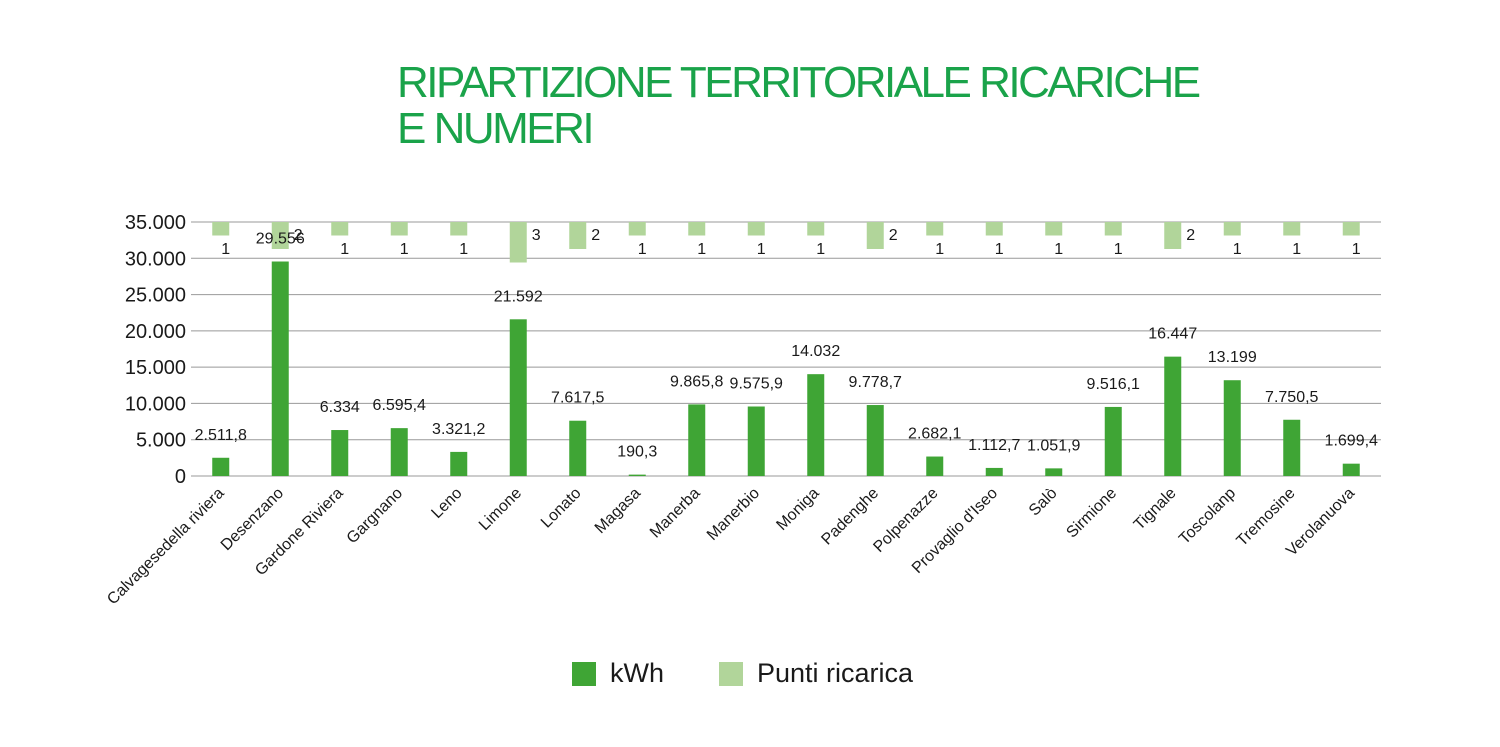 The width and height of the screenshot is (1500, 747). What do you see at coordinates (756, 384) in the screenshot?
I see `kwh-data-label: 9.575,9` at bounding box center [756, 384].